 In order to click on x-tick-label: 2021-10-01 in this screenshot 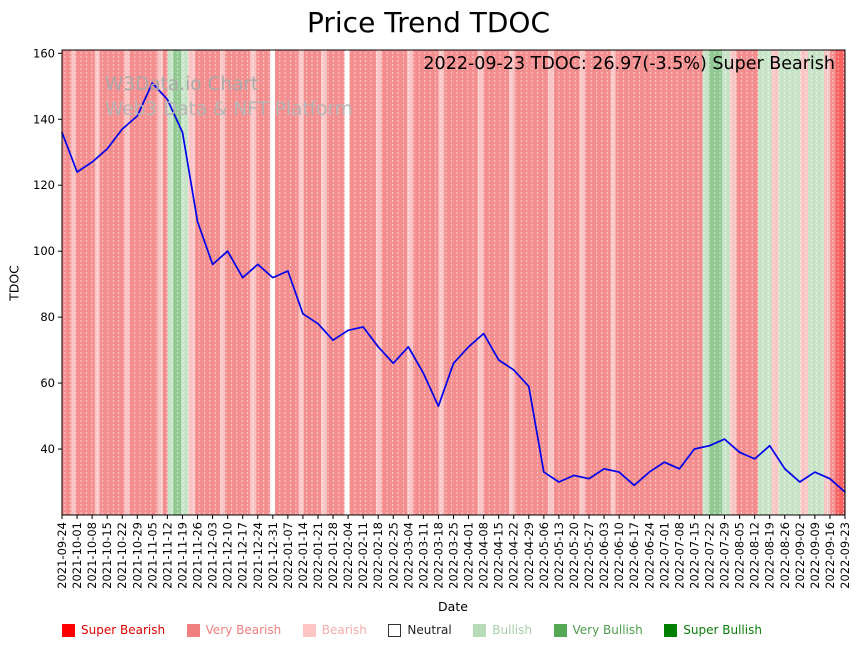, I will do `click(77, 555)`.